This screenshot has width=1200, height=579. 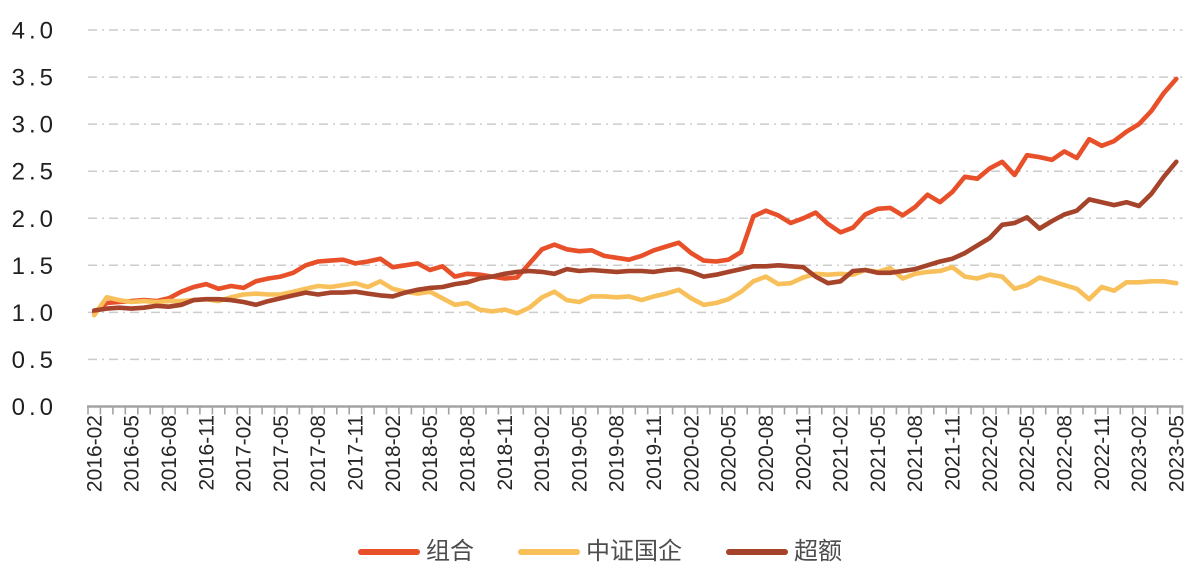 I want to click on x-axis-label: 2022-02, so click(x=990, y=453).